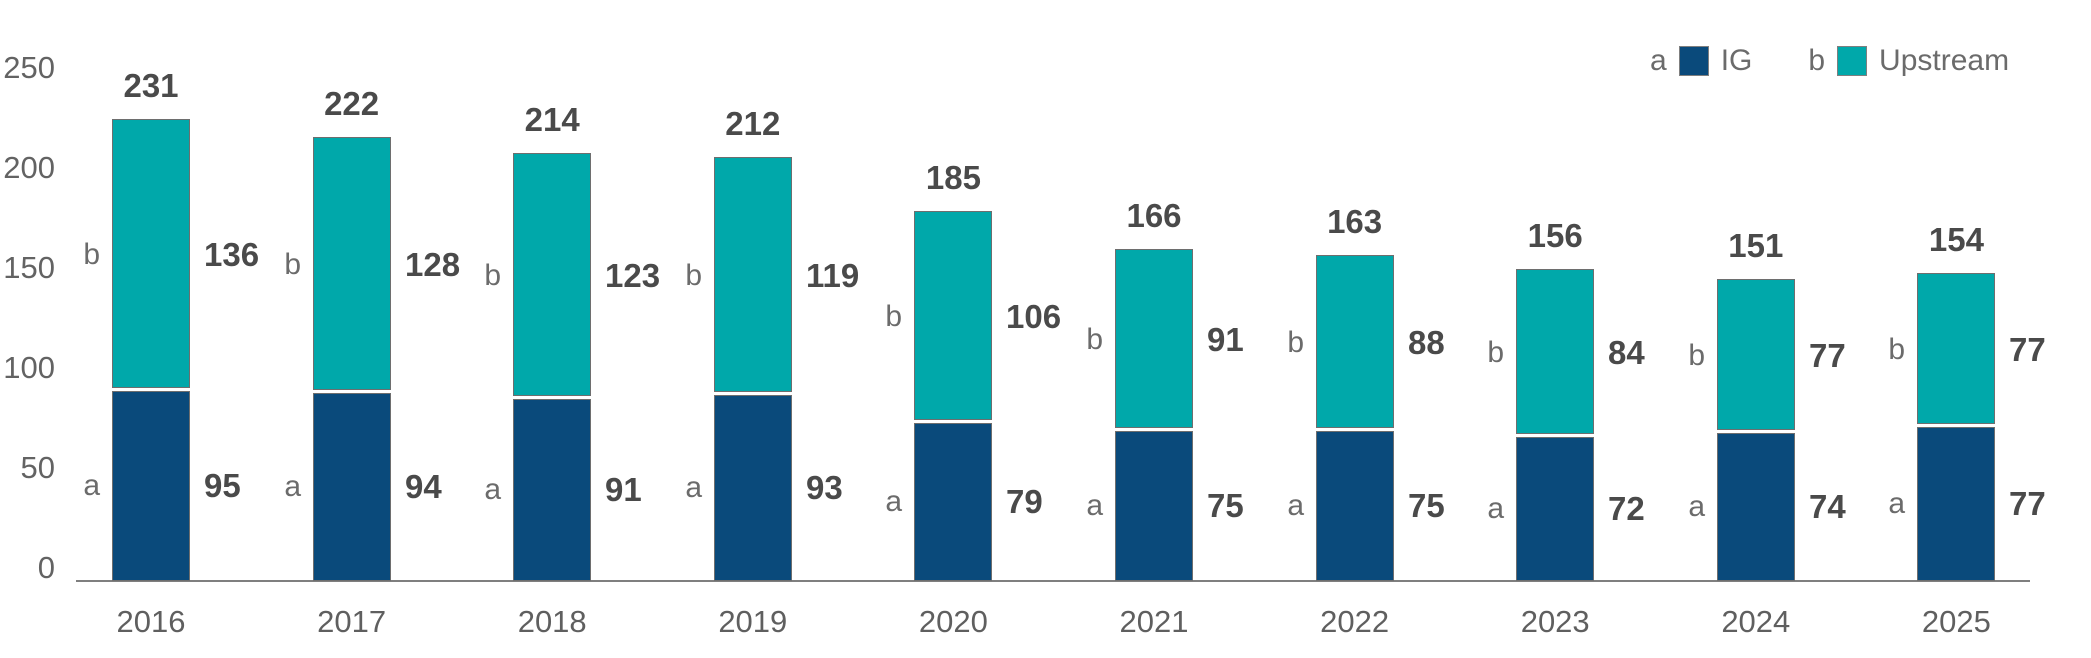 The height and width of the screenshot is (658, 2091). Describe the element at coordinates (232, 254) in the screenshot. I see `segment-value-label-upstream-2016: 136` at that location.